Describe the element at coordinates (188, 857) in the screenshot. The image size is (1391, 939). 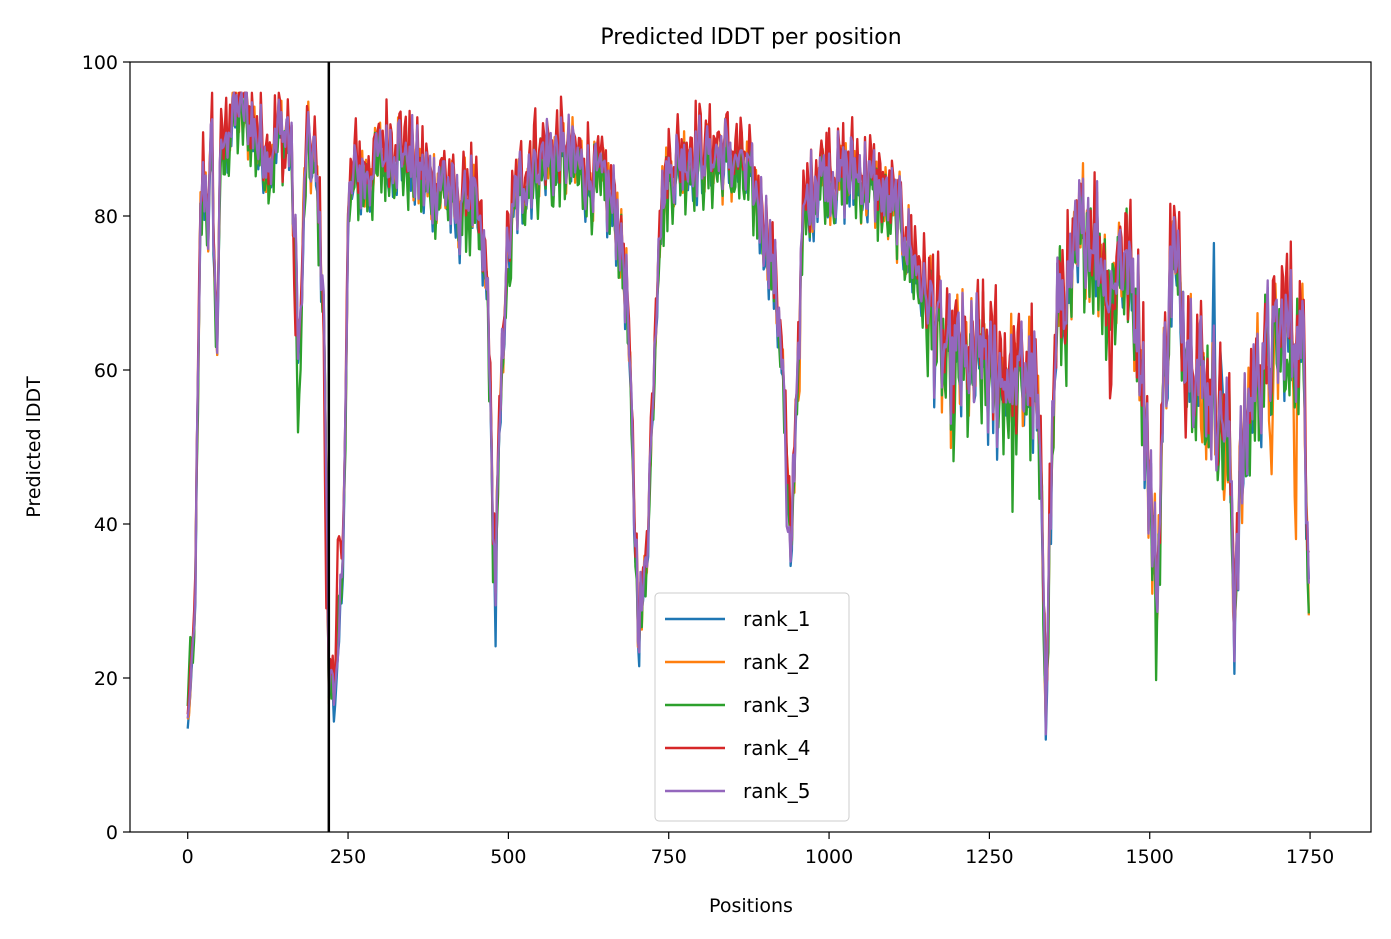
I see `x-tick-label: 0` at that location.